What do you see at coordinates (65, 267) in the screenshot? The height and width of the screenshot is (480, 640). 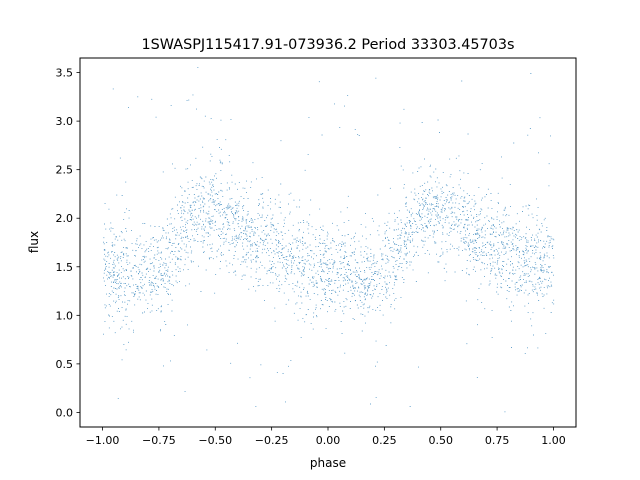 I see `y-tick-label: 1.5` at bounding box center [65, 267].